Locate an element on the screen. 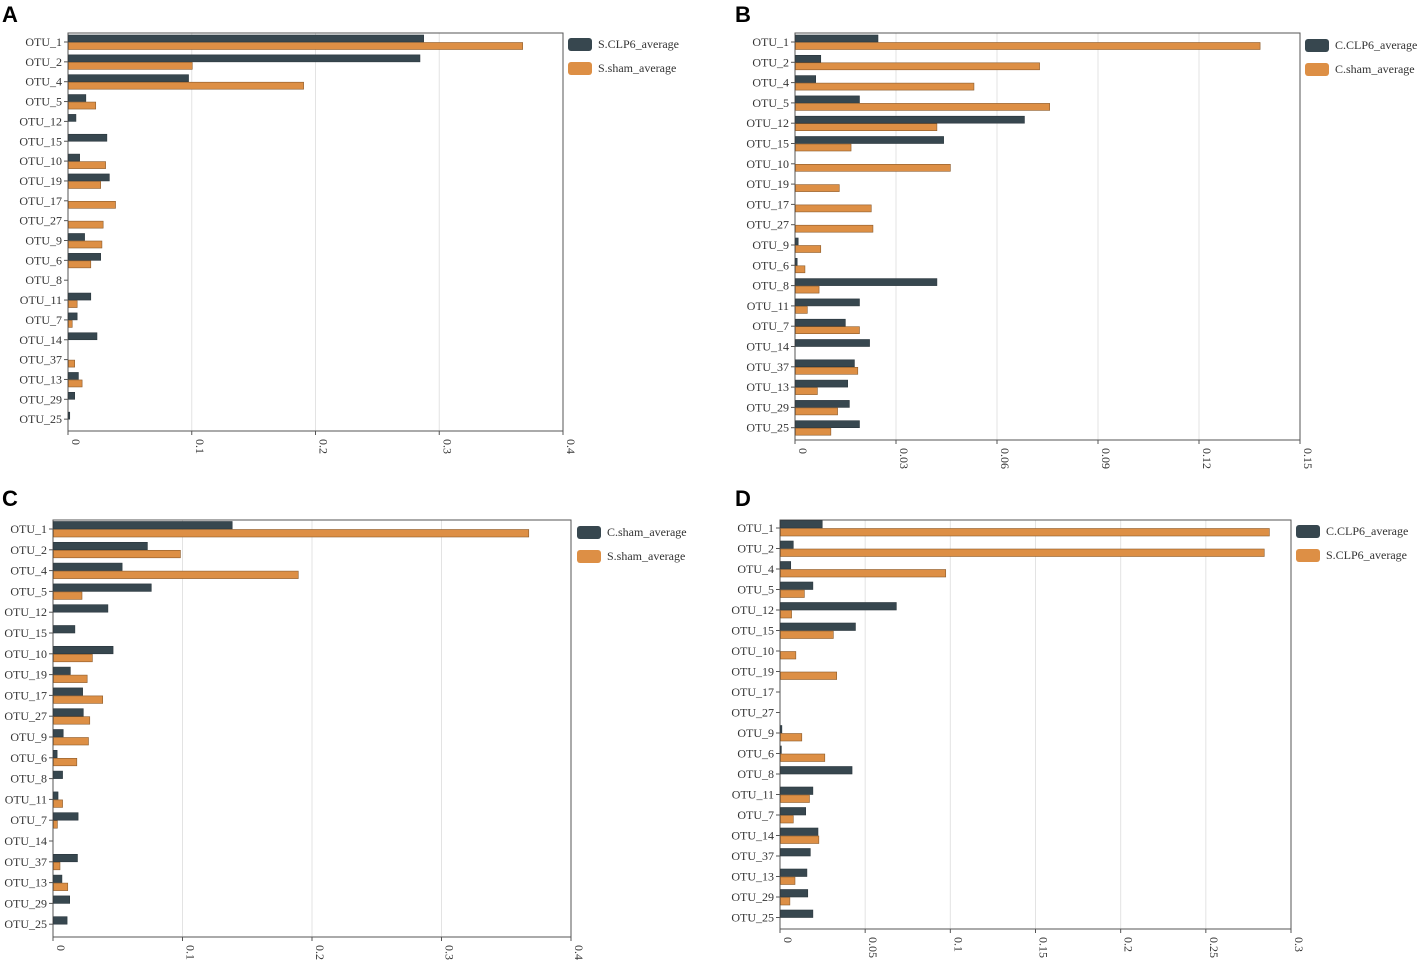 This screenshot has width=1418, height=960. panel-letter: A is located at coordinates (10, 14).